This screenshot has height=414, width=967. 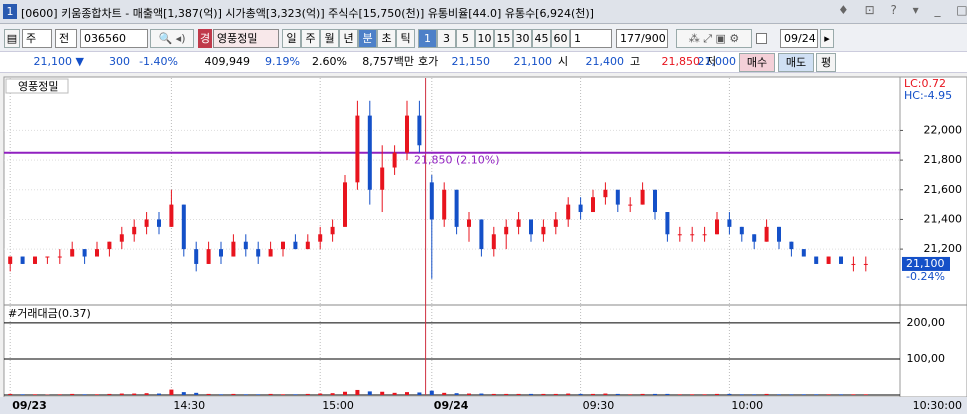 What do you see at coordinates (405, 38) in the screenshot?
I see `period-button: 틱` at bounding box center [405, 38].